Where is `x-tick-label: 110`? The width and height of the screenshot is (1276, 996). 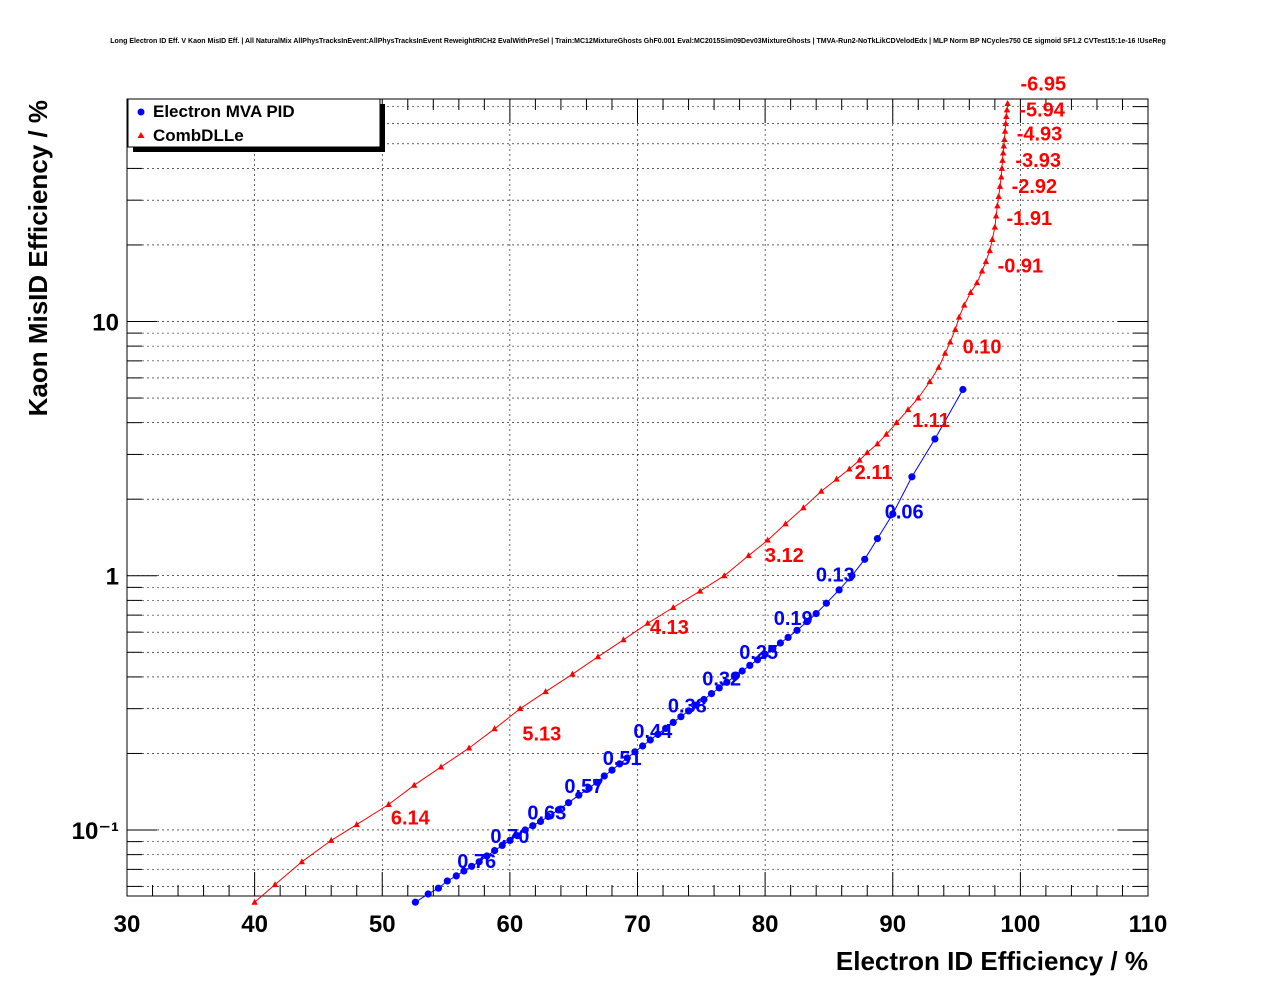
x-tick-label: 110 is located at coordinates (1148, 924).